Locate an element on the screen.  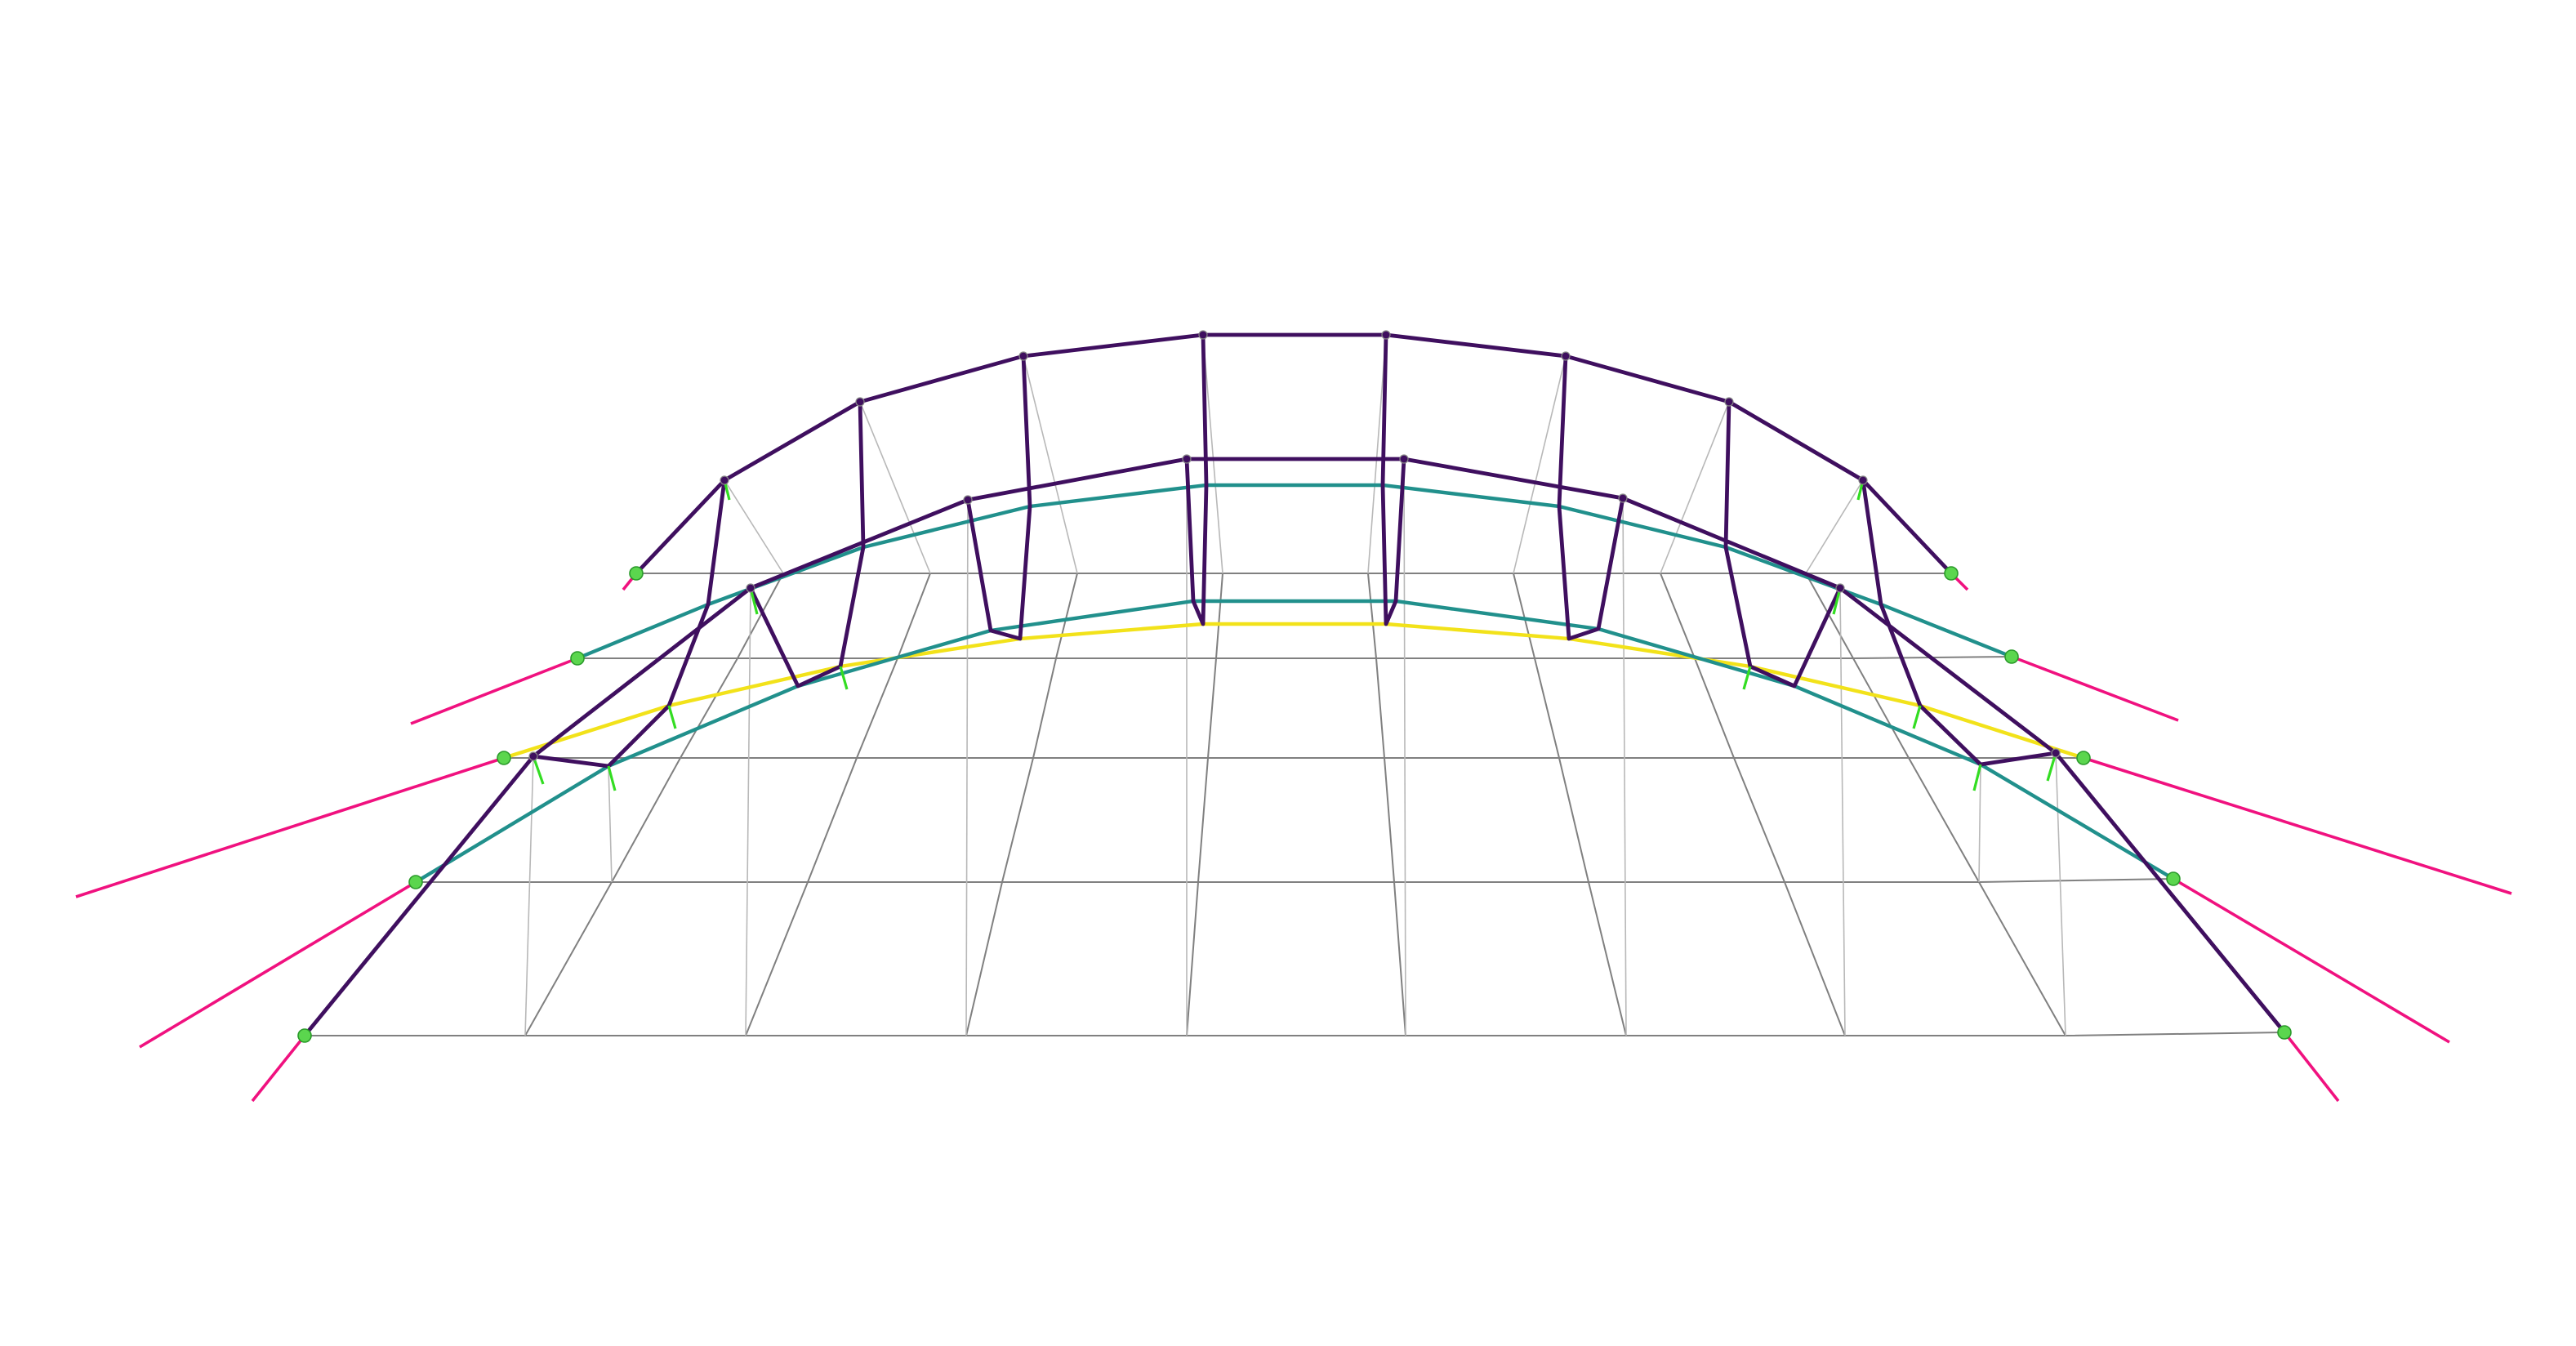
arch-top is located at coordinates (1294, 454).